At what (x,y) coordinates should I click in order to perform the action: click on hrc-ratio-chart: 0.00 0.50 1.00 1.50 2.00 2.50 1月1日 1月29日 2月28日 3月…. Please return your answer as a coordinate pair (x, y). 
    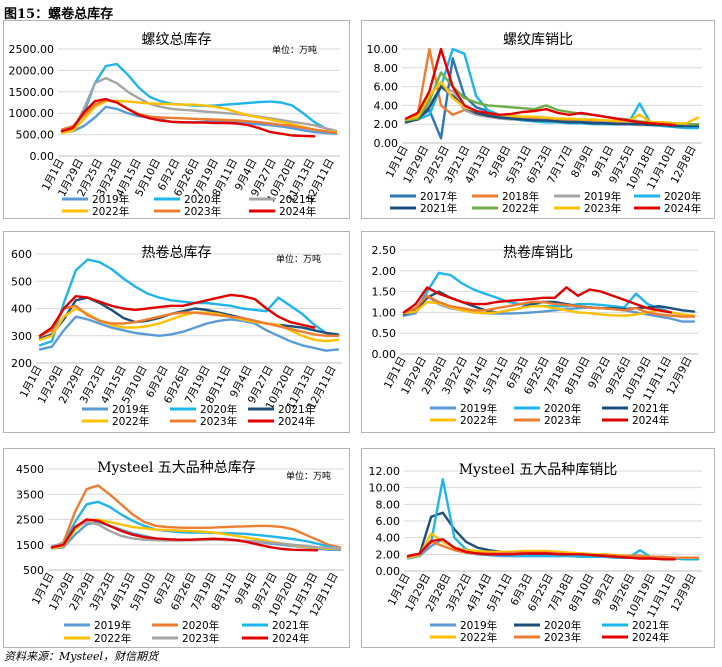
    Looking at the image, I should click on (538, 332).